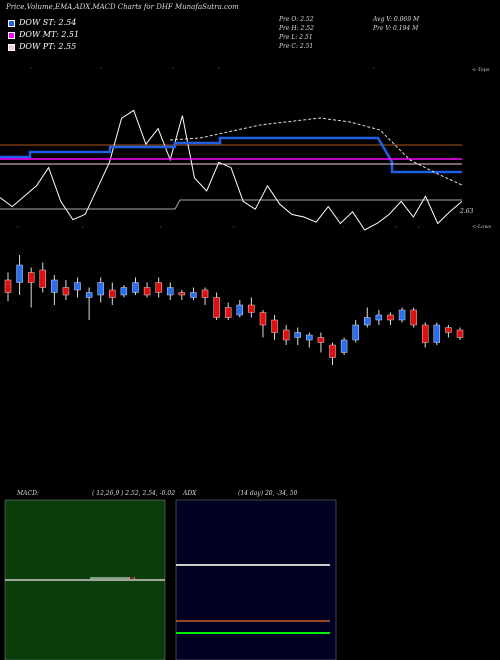  I want to click on top-tick-2: ’, so click(173, 70).